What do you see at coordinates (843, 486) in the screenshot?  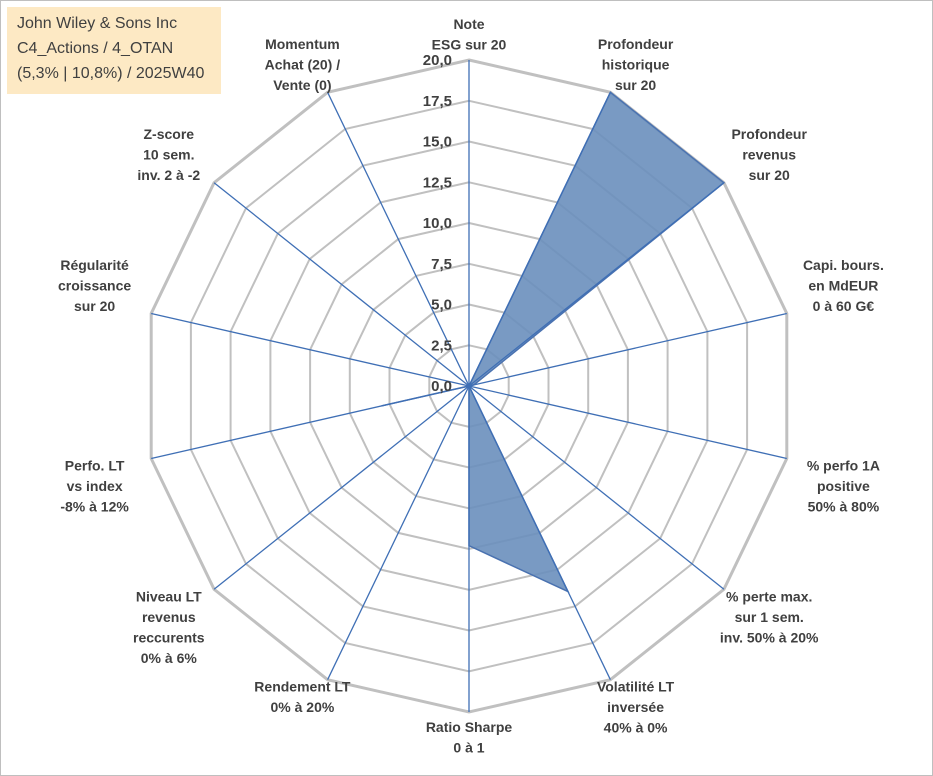 I see `axis-label-4: % perfo 1A positive 50% à 80%` at bounding box center [843, 486].